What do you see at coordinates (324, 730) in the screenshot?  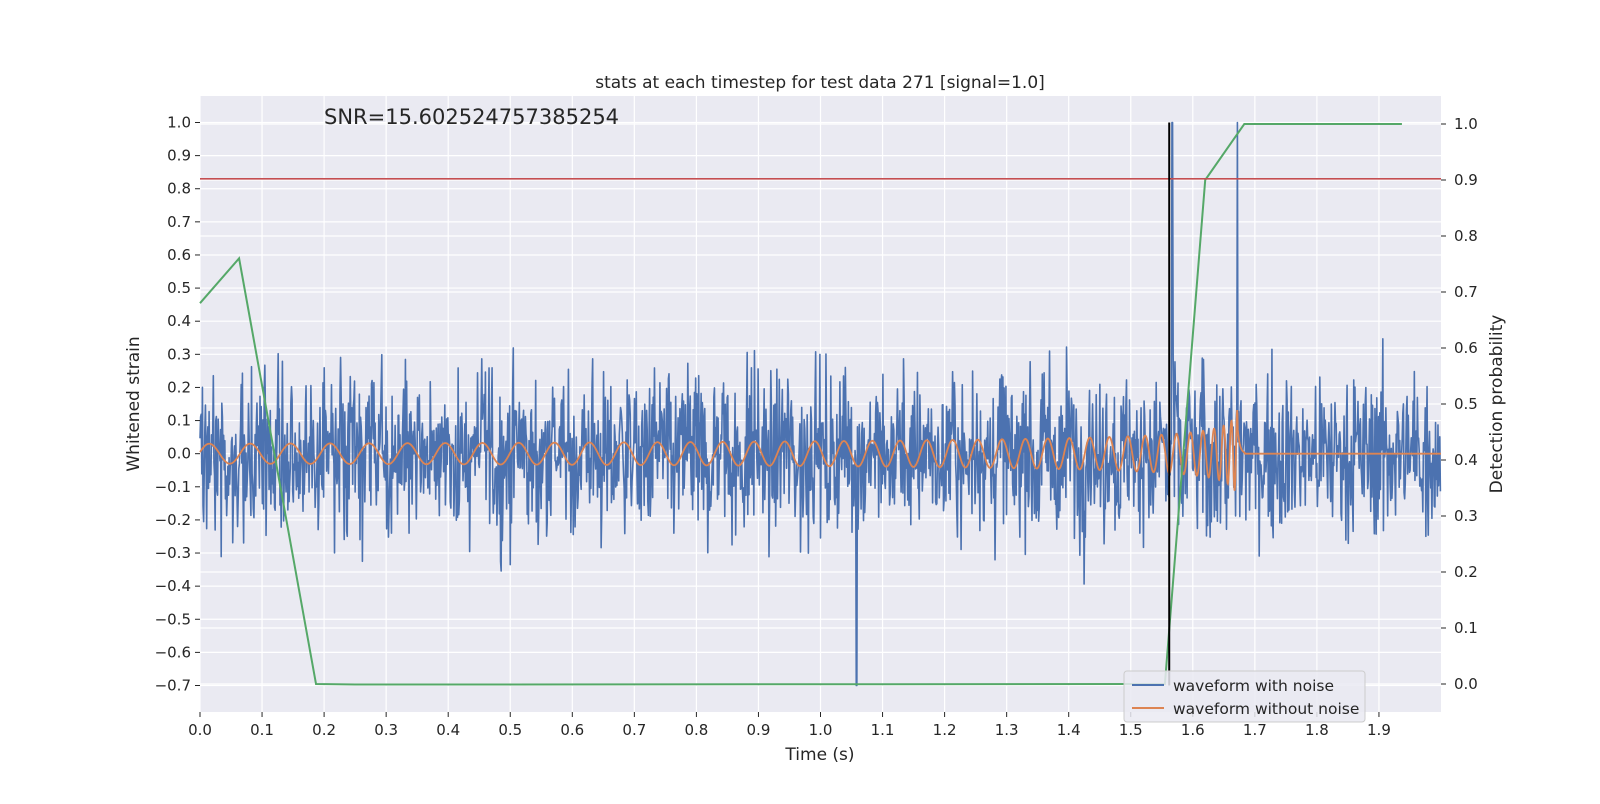 I see `x-tick-label: 0.2` at bounding box center [324, 730].